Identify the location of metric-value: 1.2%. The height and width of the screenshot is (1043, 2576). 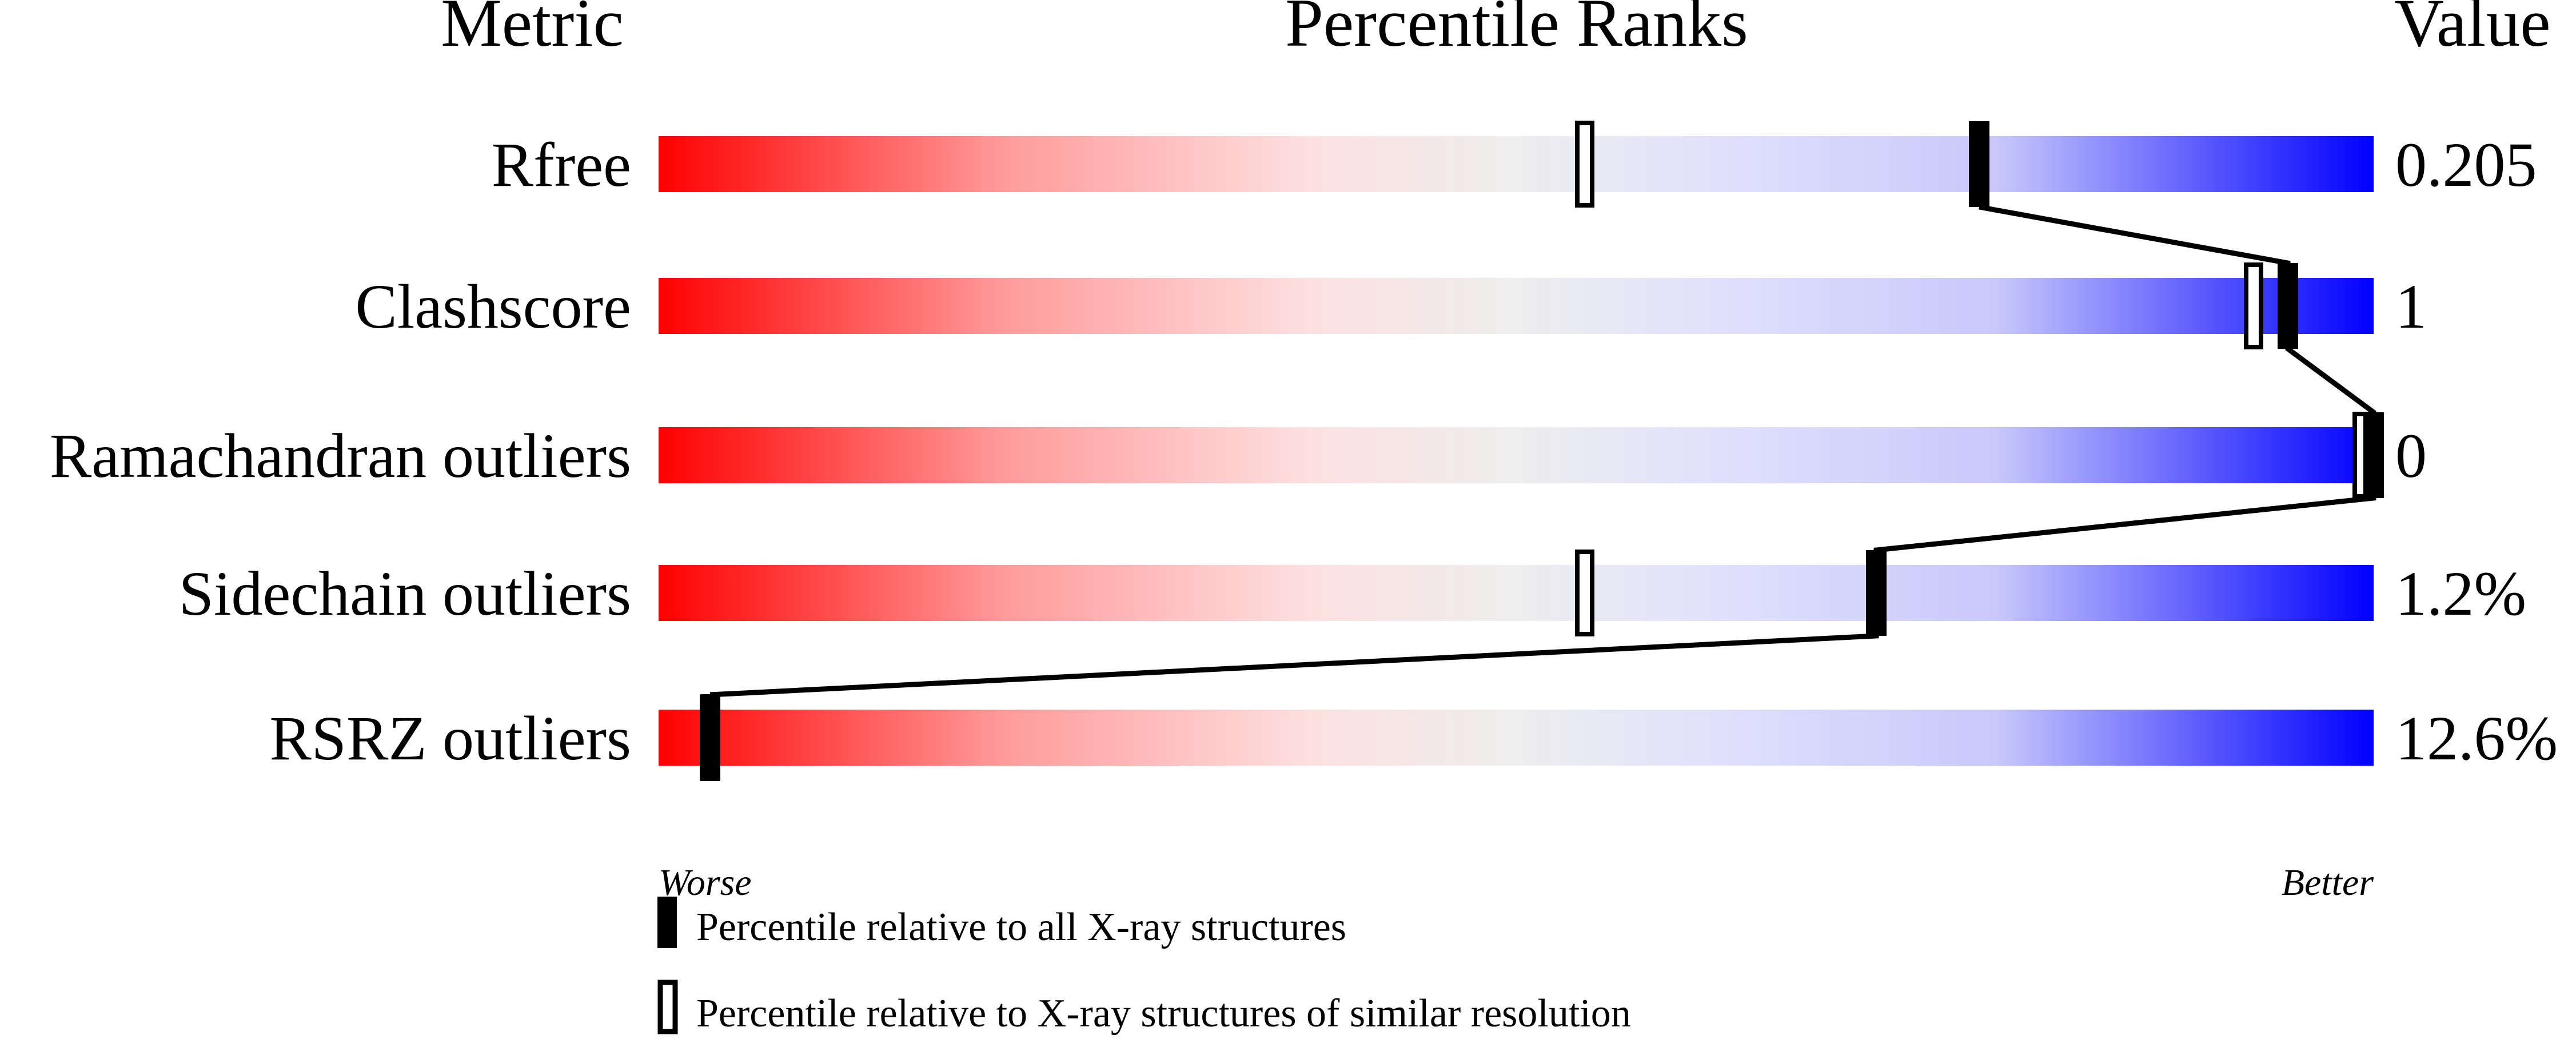
(2461, 594).